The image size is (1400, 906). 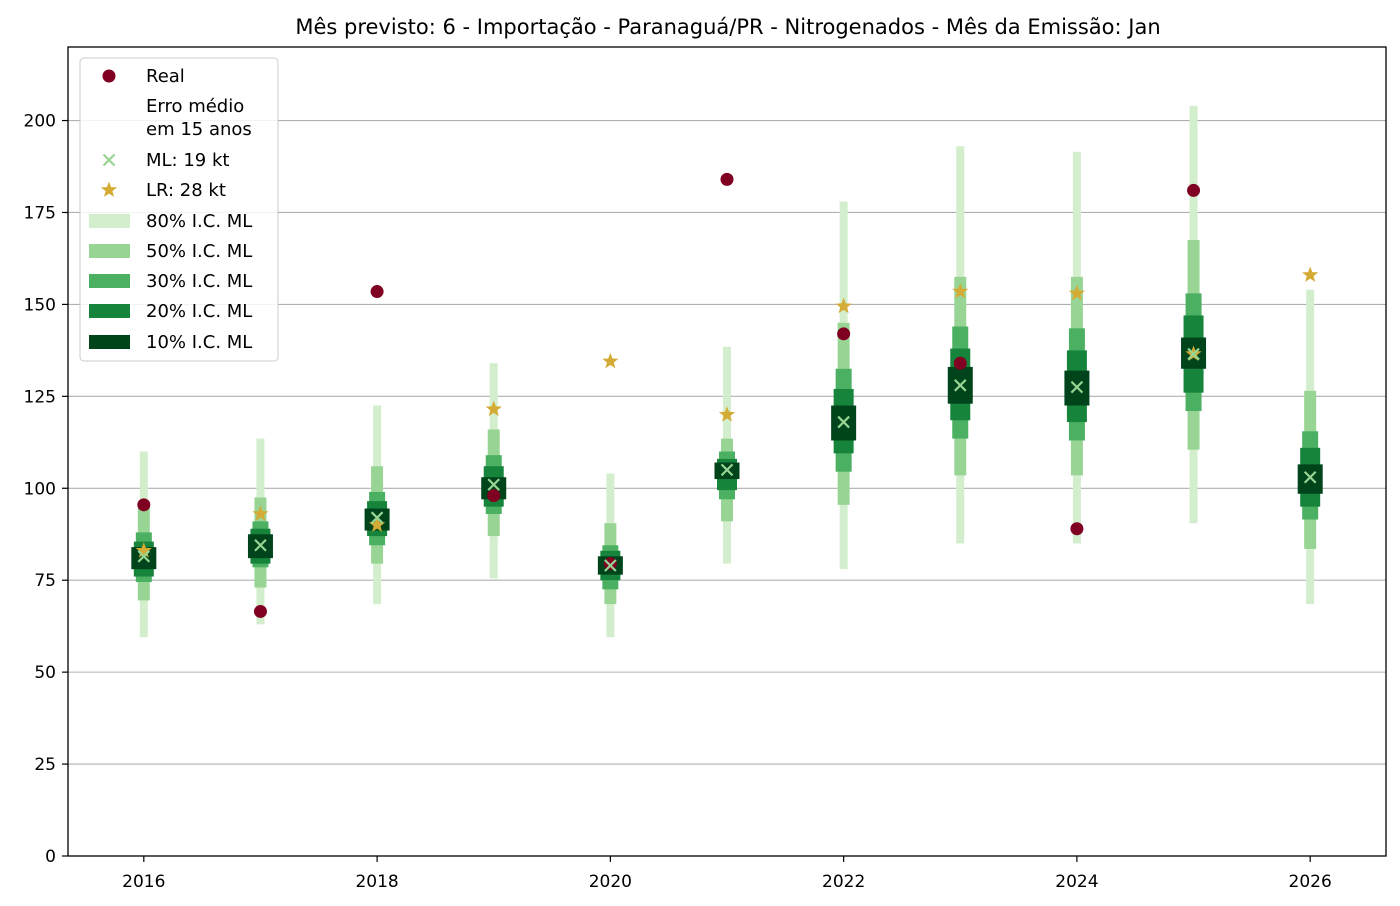 I want to click on legend-item-ci10: 10% I.C. ML, so click(x=170, y=342).